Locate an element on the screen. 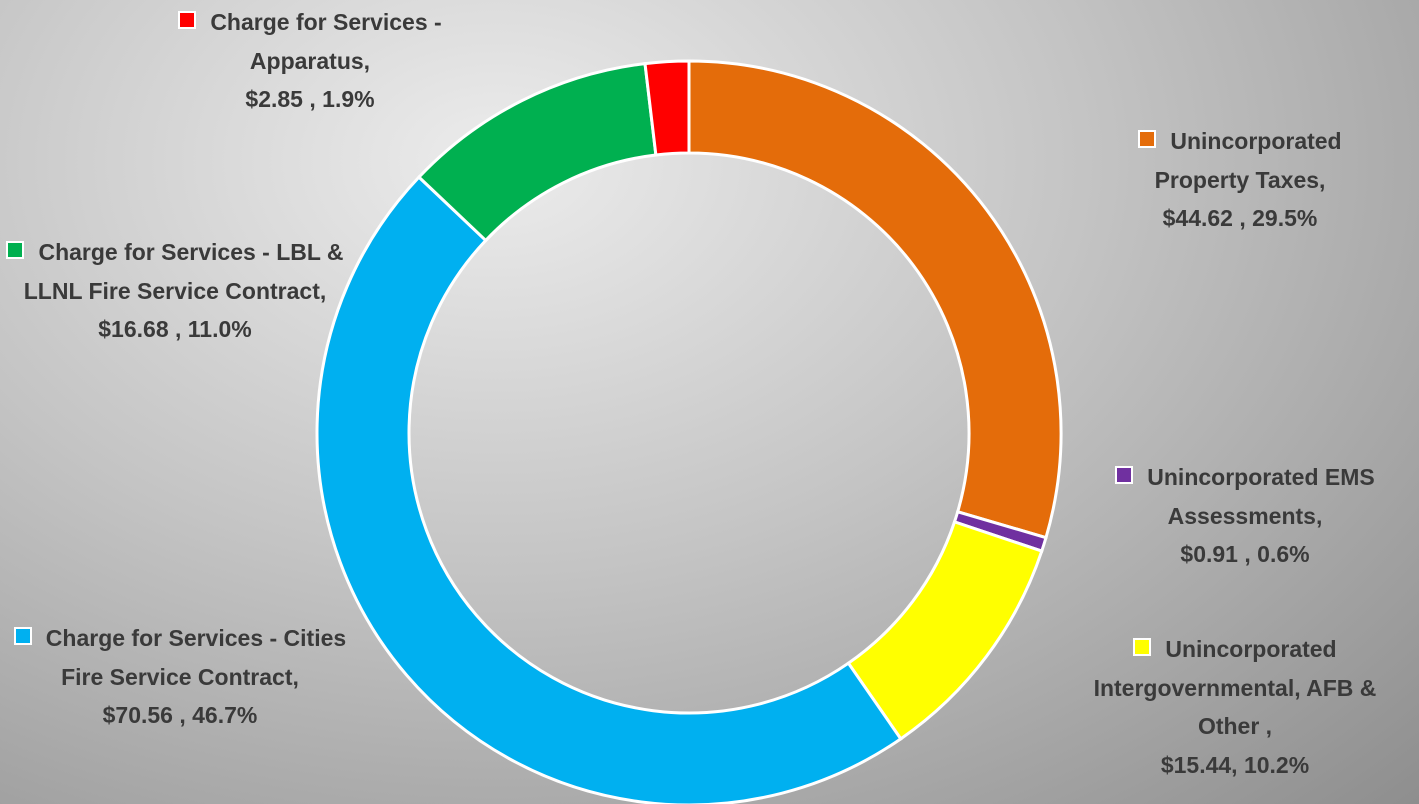 The image size is (1419, 804). value-label: $70.56 , 46.7% is located at coordinates (180, 715).